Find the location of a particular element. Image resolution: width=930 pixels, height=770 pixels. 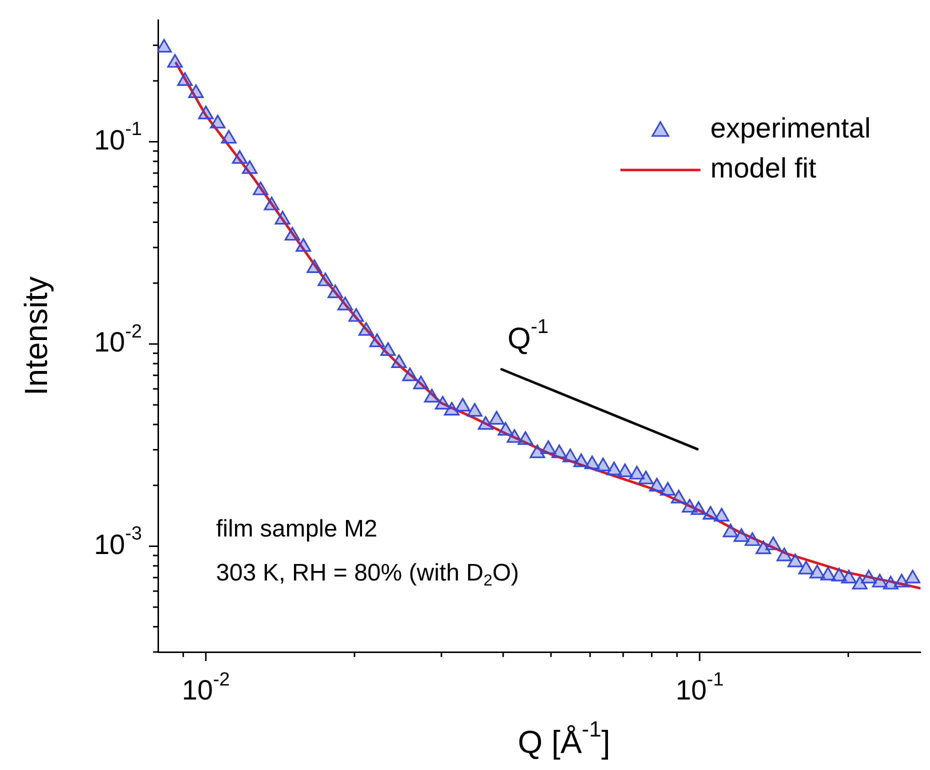

legend-label: experimental is located at coordinates (790, 128).